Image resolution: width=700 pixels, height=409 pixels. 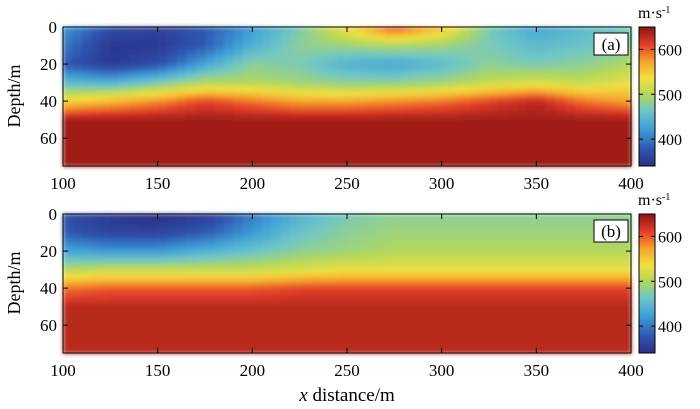 I want to click on colorbar-tick-label: 400, so click(x=670, y=140).